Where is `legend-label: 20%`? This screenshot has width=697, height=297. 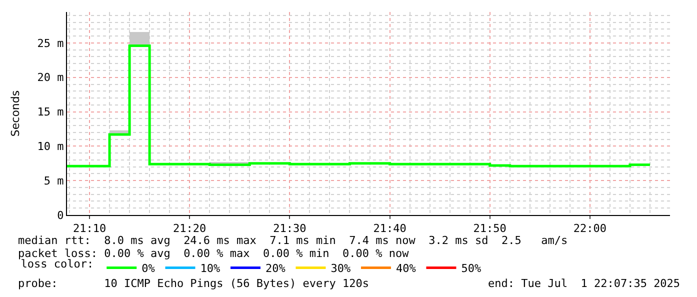 legend-label: 20% is located at coordinates (275, 269).